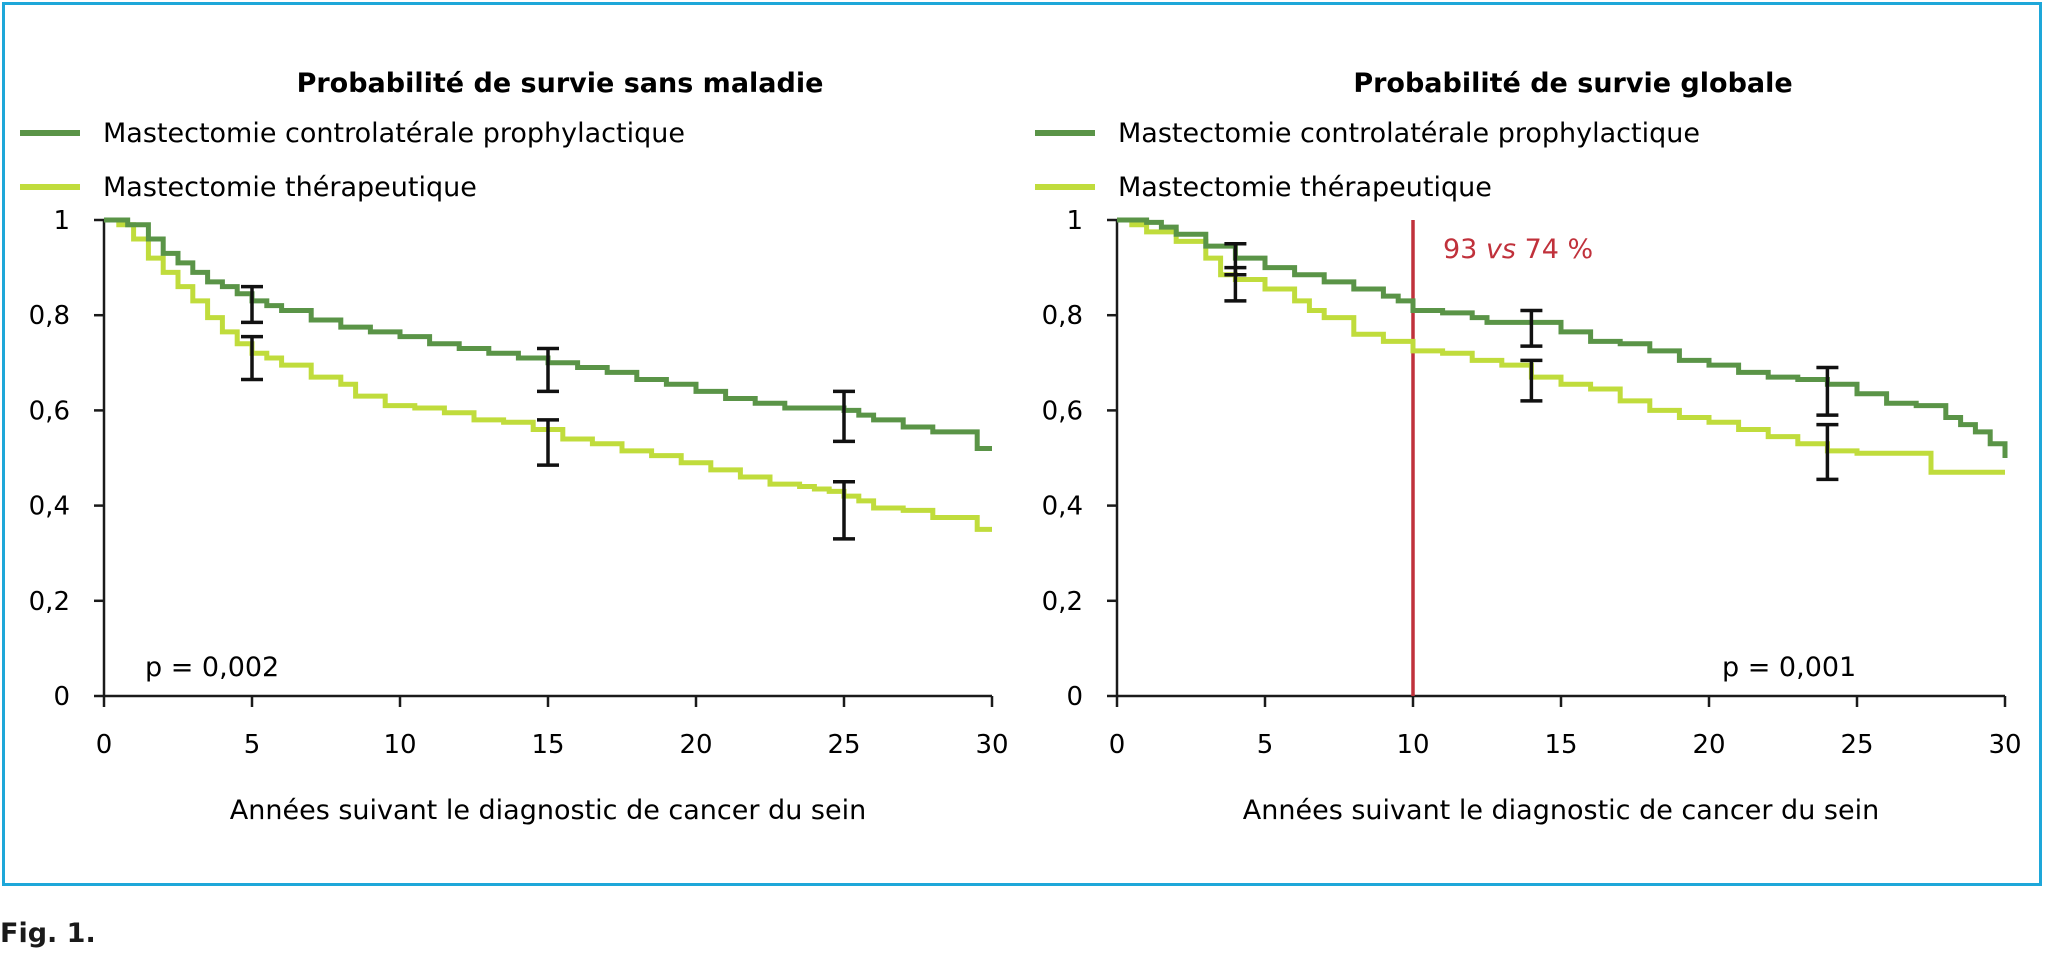  I want to click on vline-label-italic: vs, so click(1501, 249).